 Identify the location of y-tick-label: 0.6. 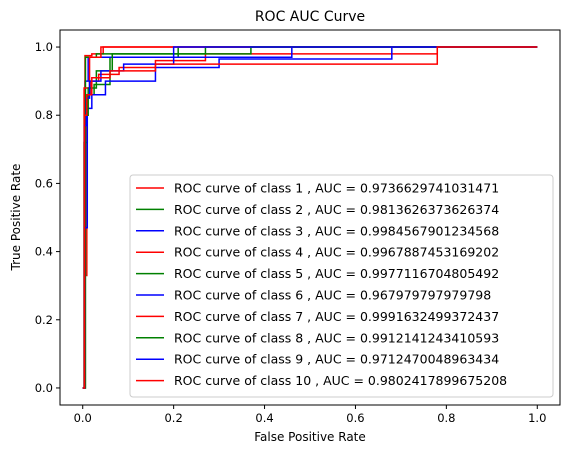
(44, 183).